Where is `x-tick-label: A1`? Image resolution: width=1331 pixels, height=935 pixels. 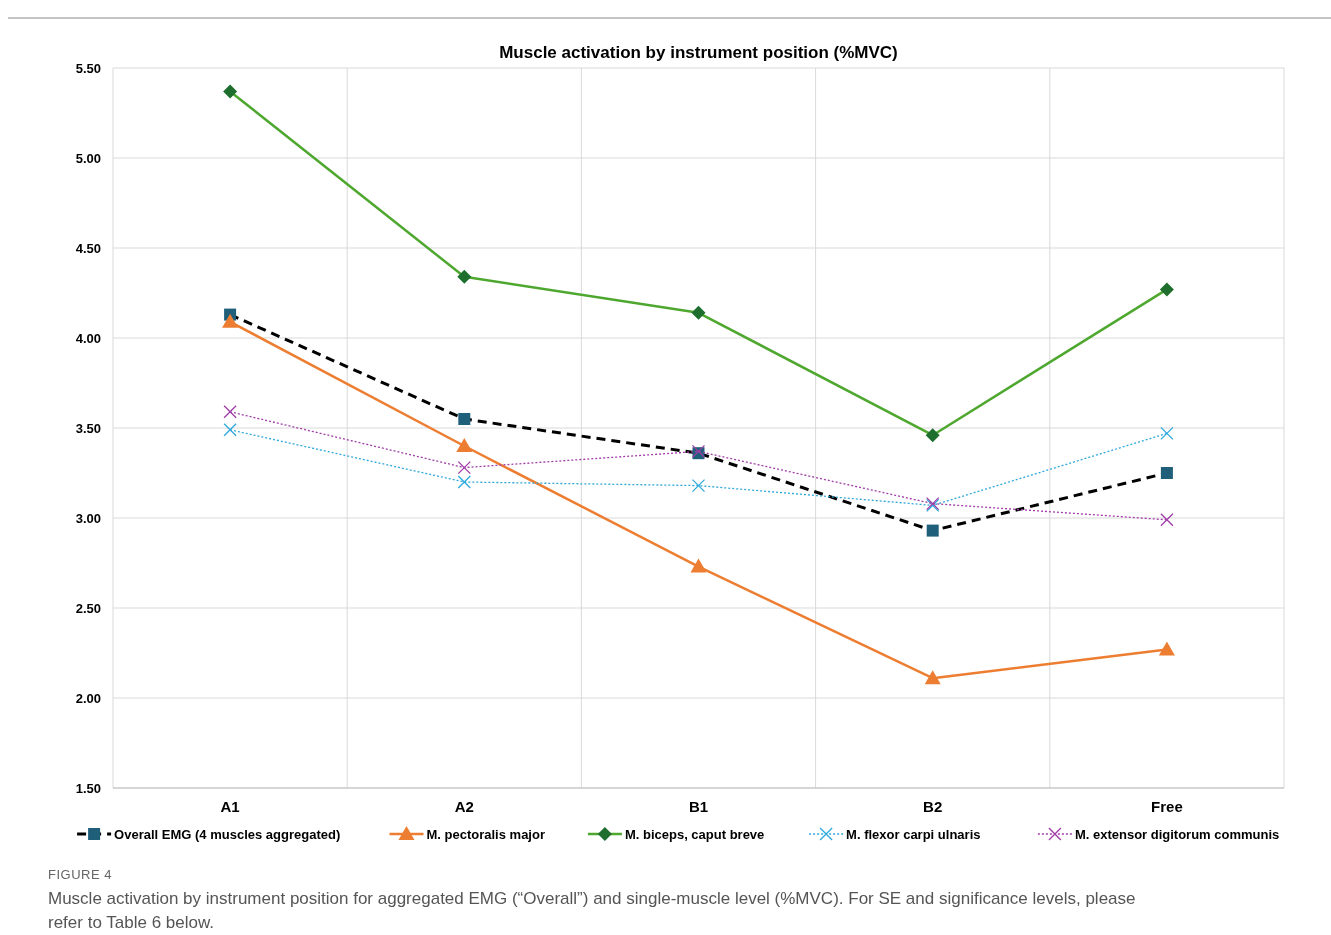 x-tick-label: A1 is located at coordinates (230, 806).